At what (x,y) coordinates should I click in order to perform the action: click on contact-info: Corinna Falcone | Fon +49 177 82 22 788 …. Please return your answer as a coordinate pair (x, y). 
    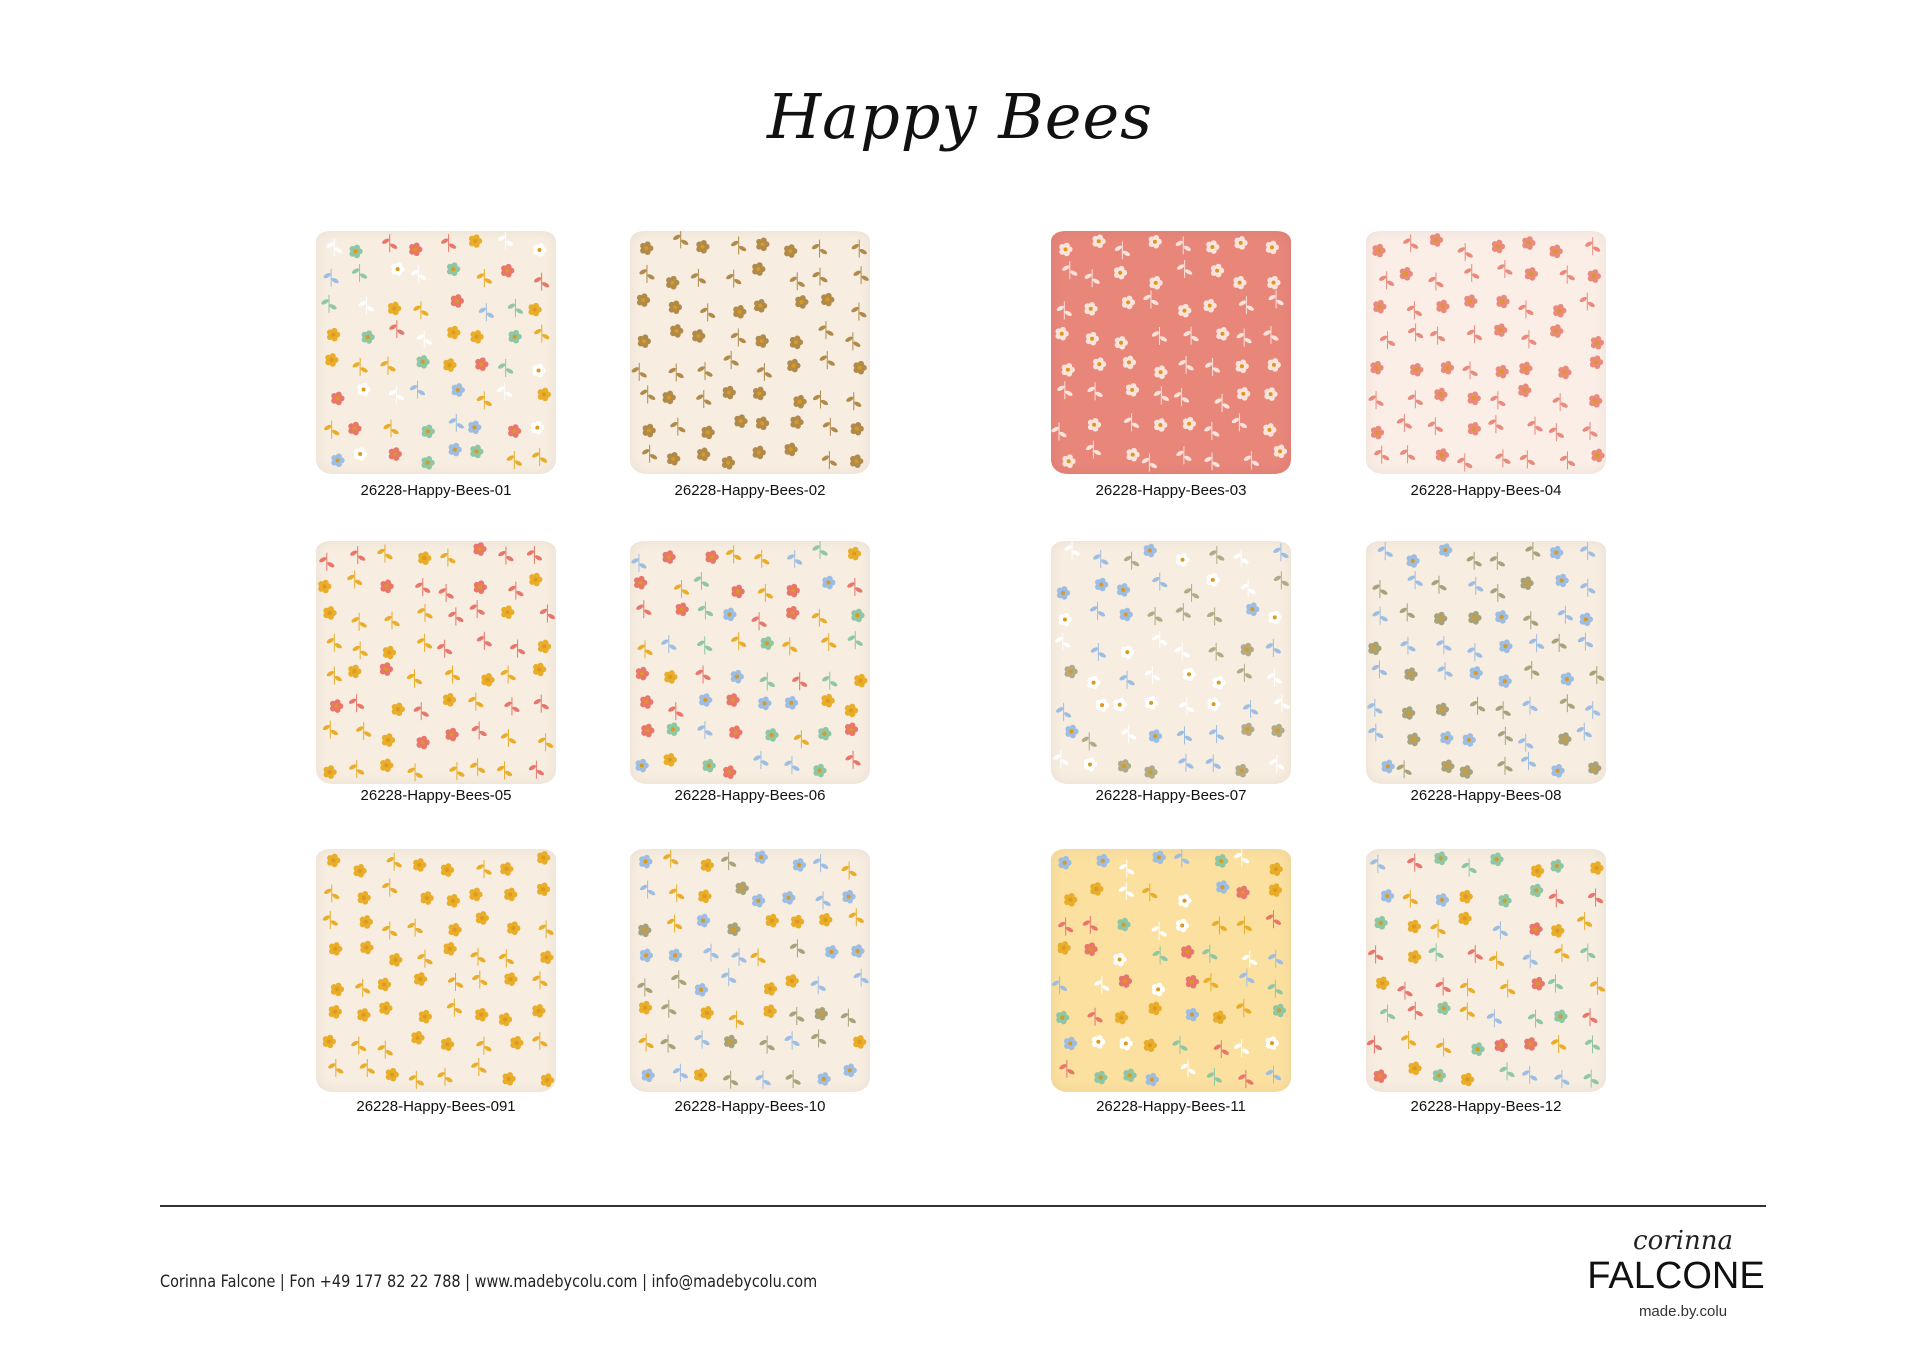
    Looking at the image, I should click on (489, 1282).